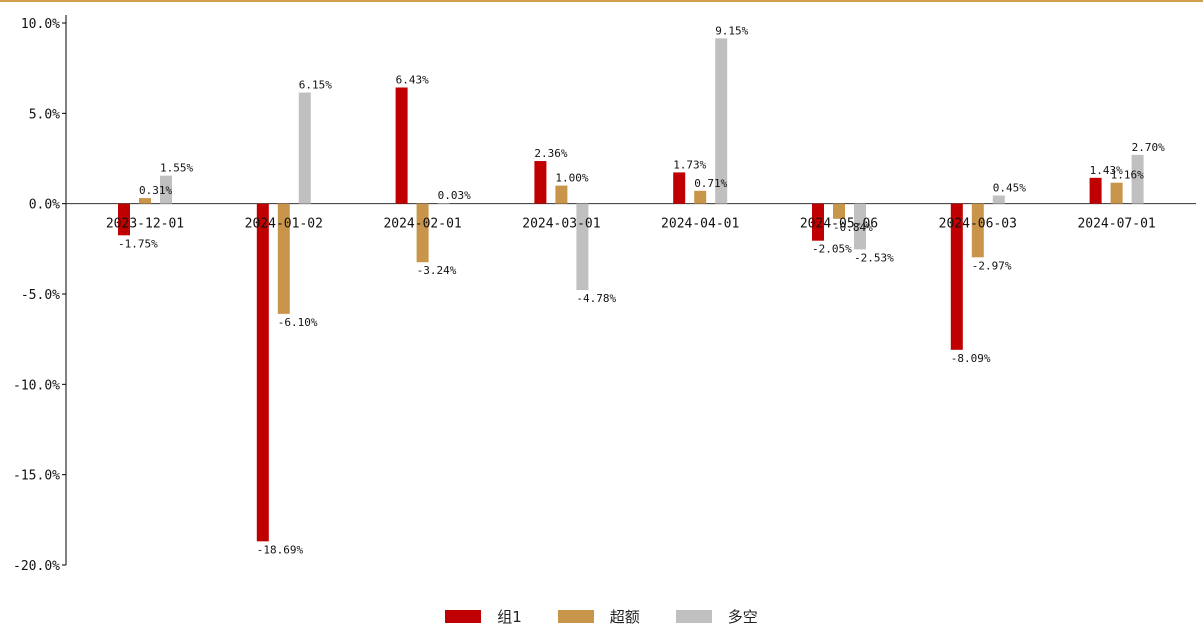 Image resolution: width=1203 pixels, height=633 pixels. I want to click on data-label: 1.00%, so click(571, 178).